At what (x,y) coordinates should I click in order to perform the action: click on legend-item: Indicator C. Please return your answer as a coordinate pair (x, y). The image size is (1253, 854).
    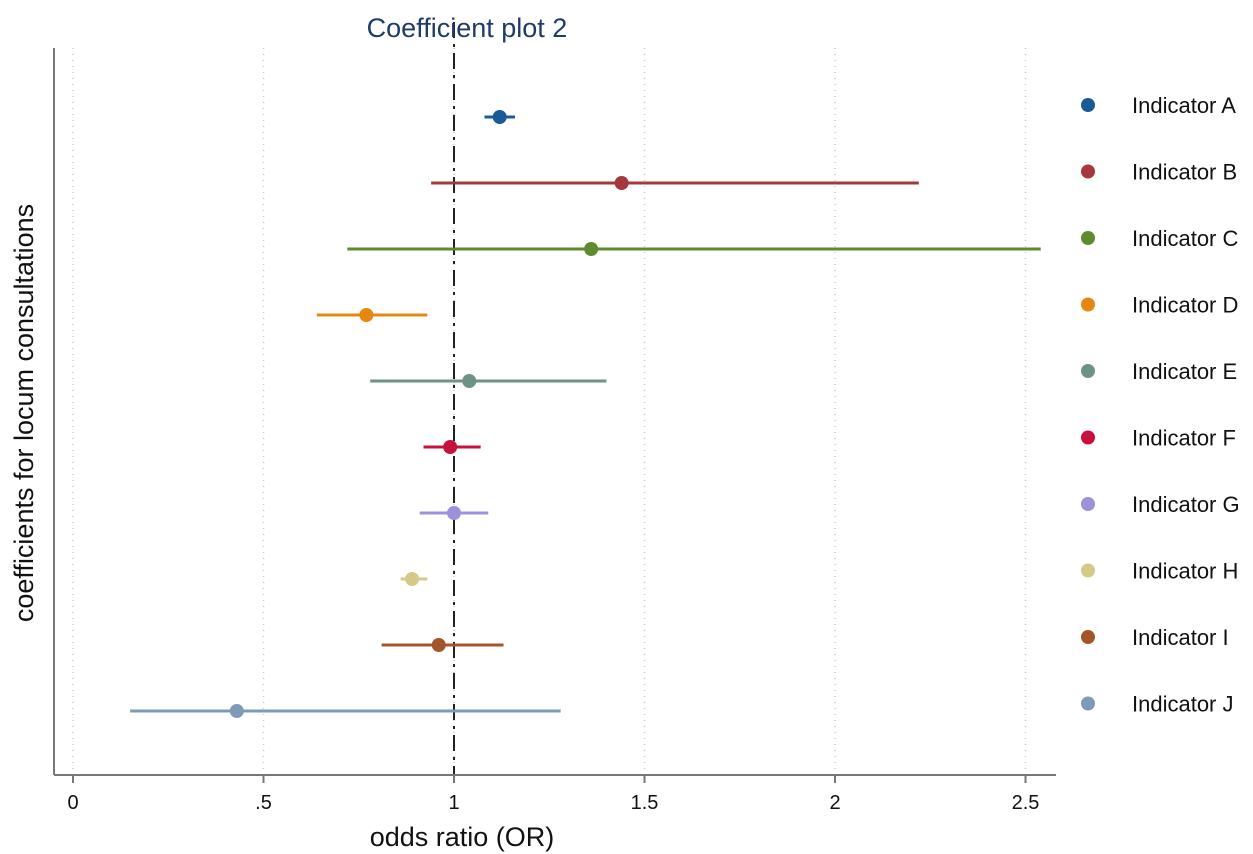
    Looking at the image, I should click on (1159, 238).